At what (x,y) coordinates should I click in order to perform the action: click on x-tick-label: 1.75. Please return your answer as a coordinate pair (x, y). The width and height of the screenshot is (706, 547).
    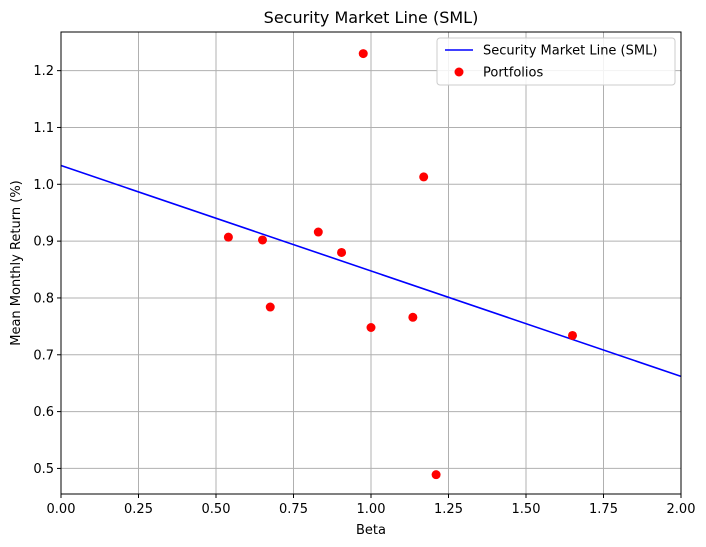
    Looking at the image, I should click on (603, 509).